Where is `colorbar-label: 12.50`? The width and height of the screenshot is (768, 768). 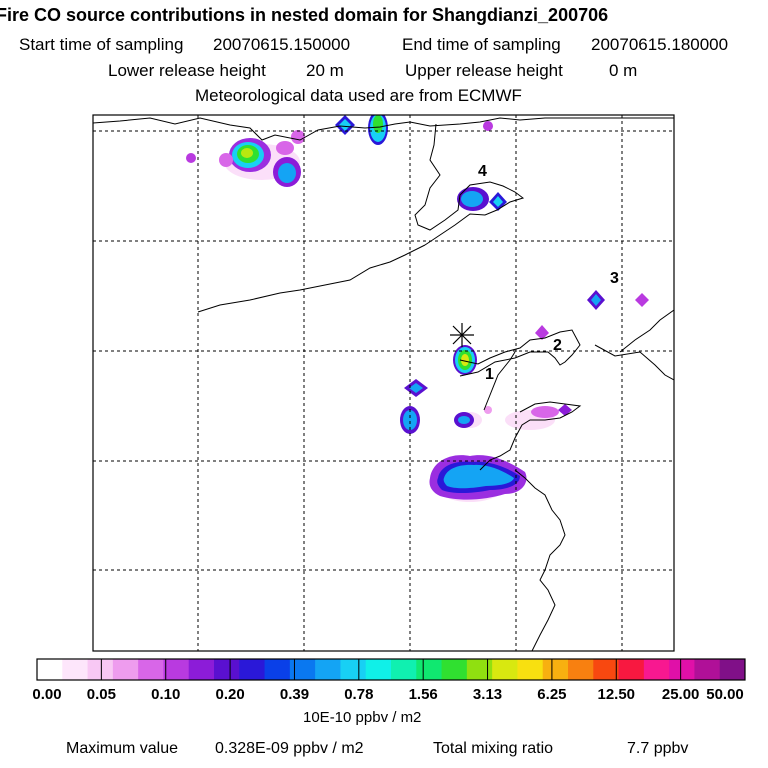
colorbar-label: 12.50 is located at coordinates (616, 694).